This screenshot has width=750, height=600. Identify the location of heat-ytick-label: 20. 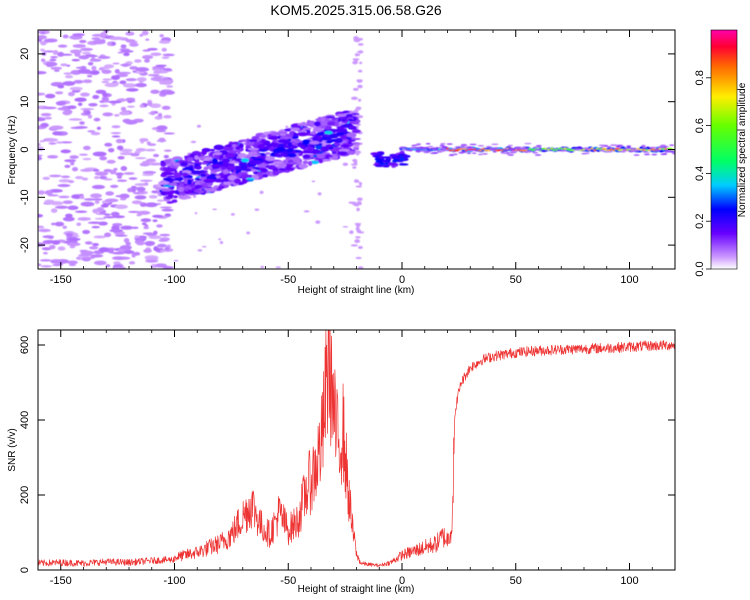
(25, 54).